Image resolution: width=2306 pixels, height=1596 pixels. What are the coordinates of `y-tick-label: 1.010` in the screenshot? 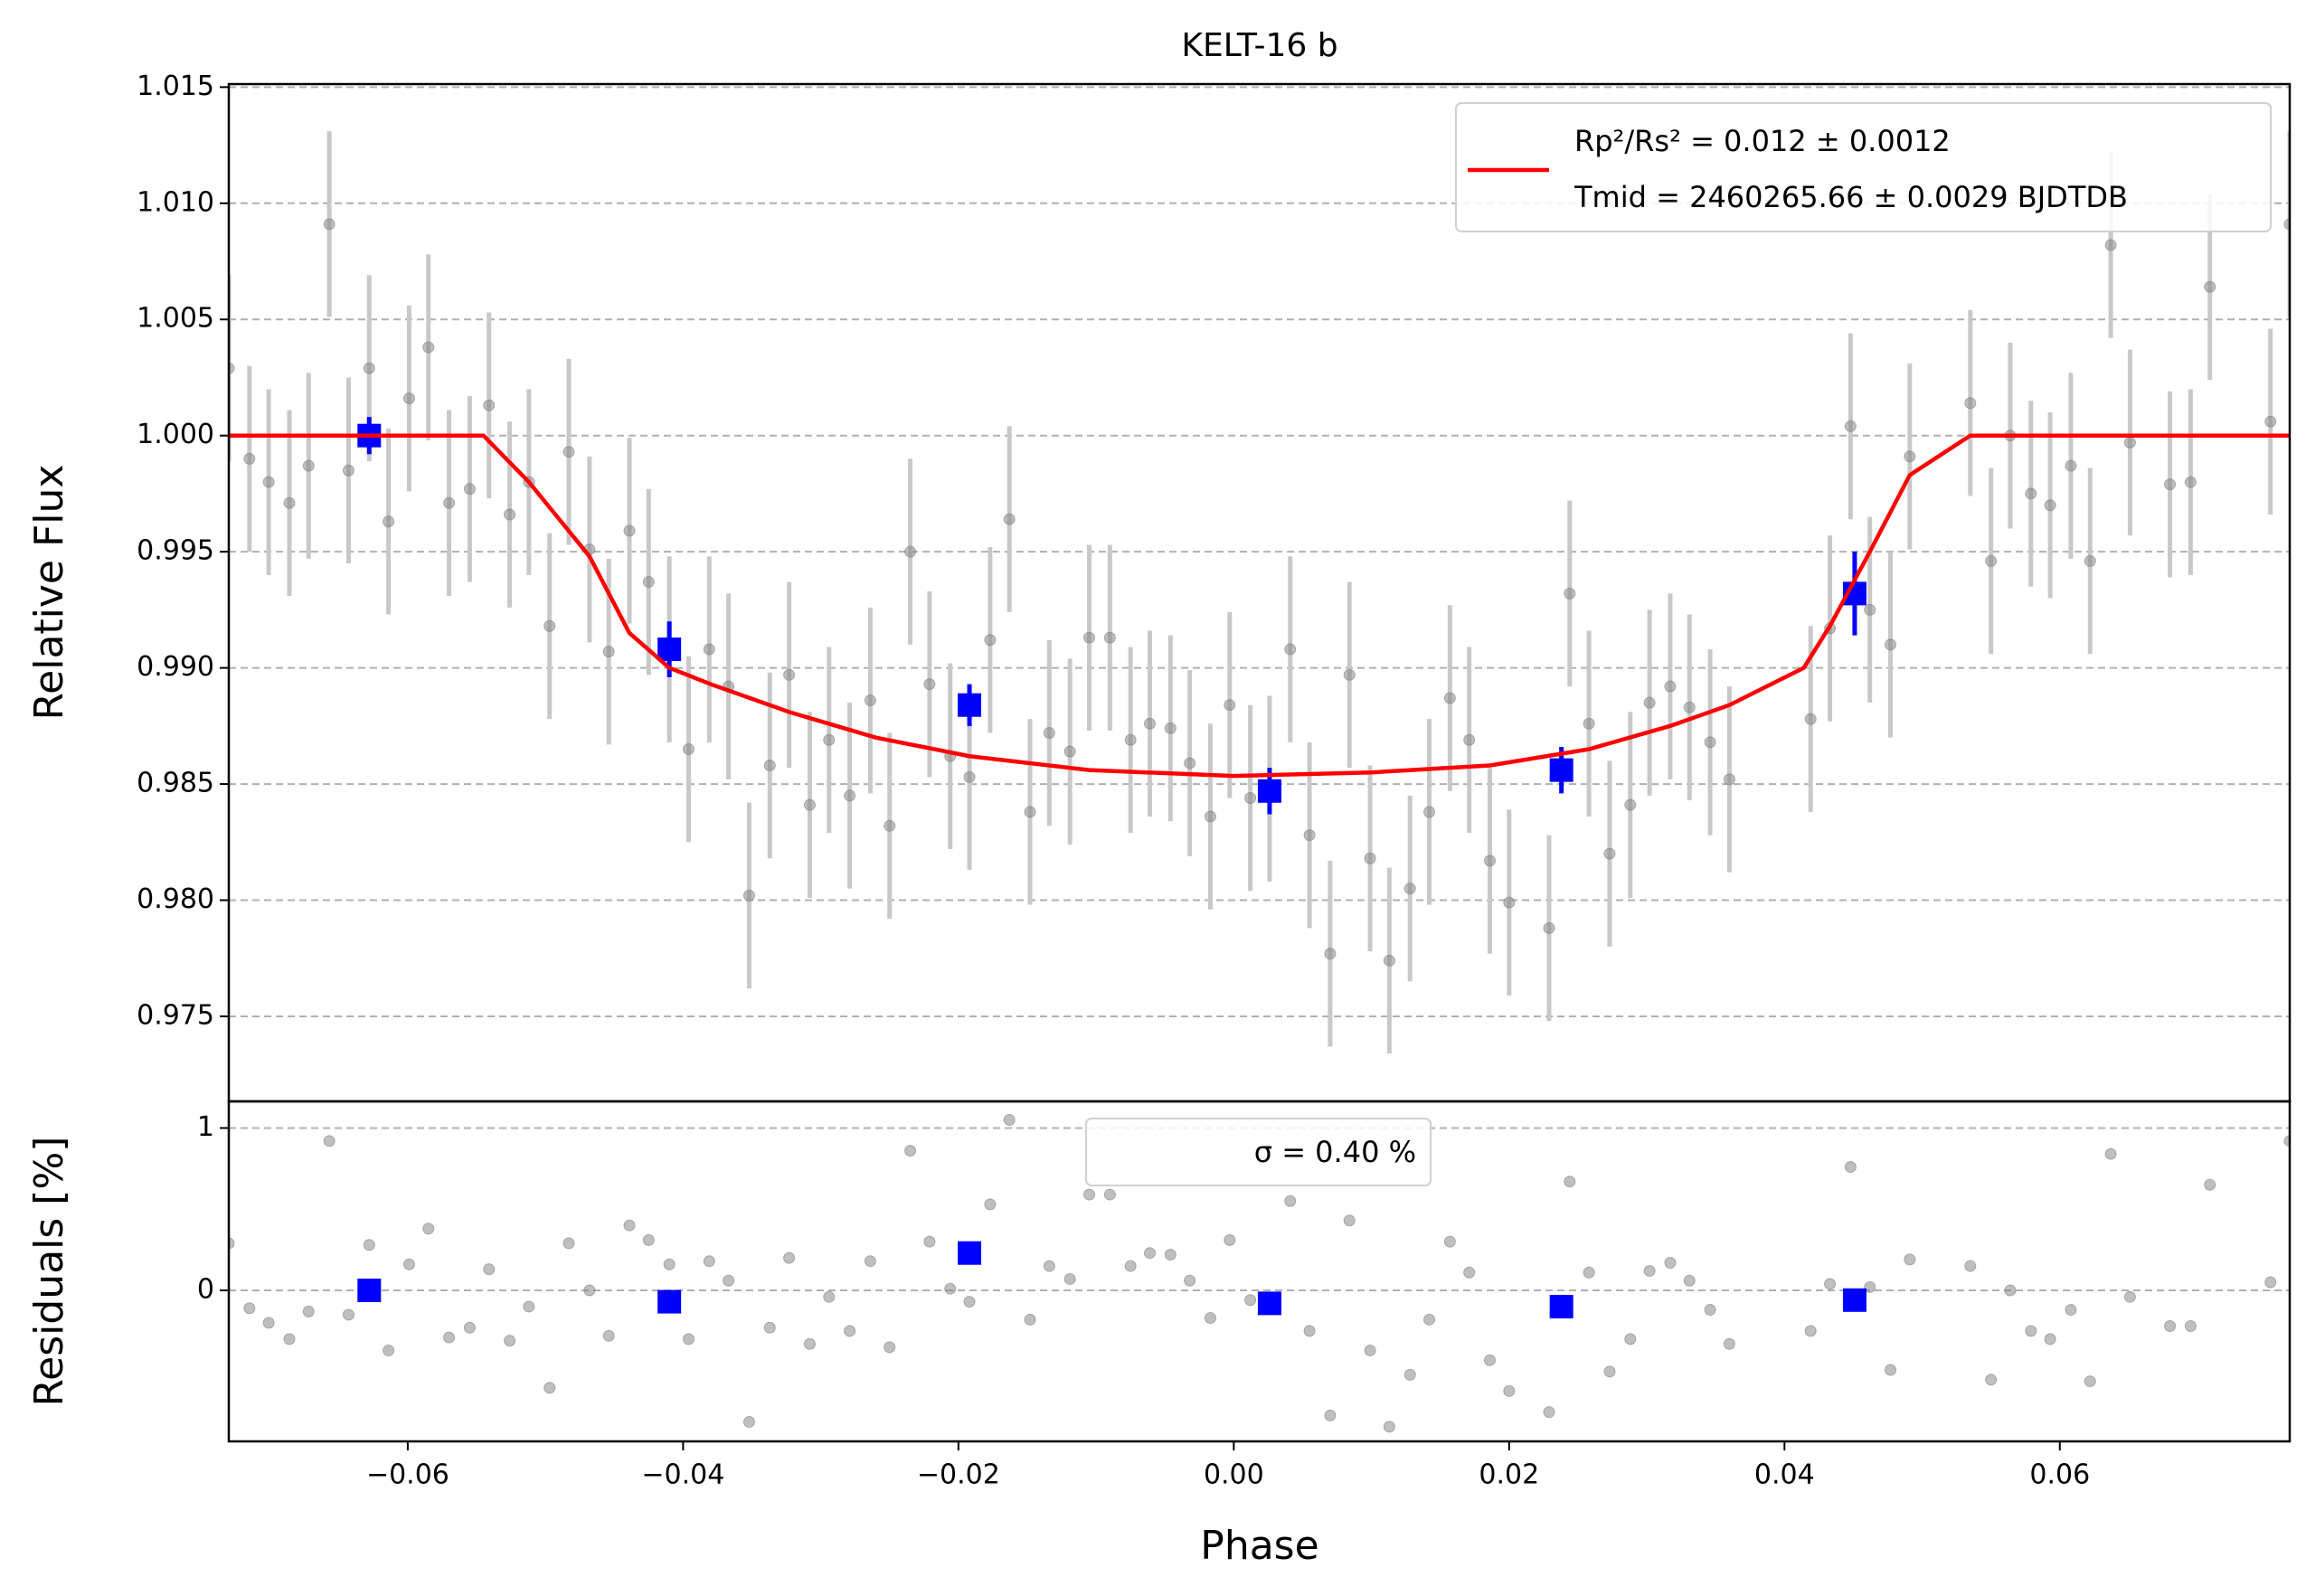 It's located at (175, 202).